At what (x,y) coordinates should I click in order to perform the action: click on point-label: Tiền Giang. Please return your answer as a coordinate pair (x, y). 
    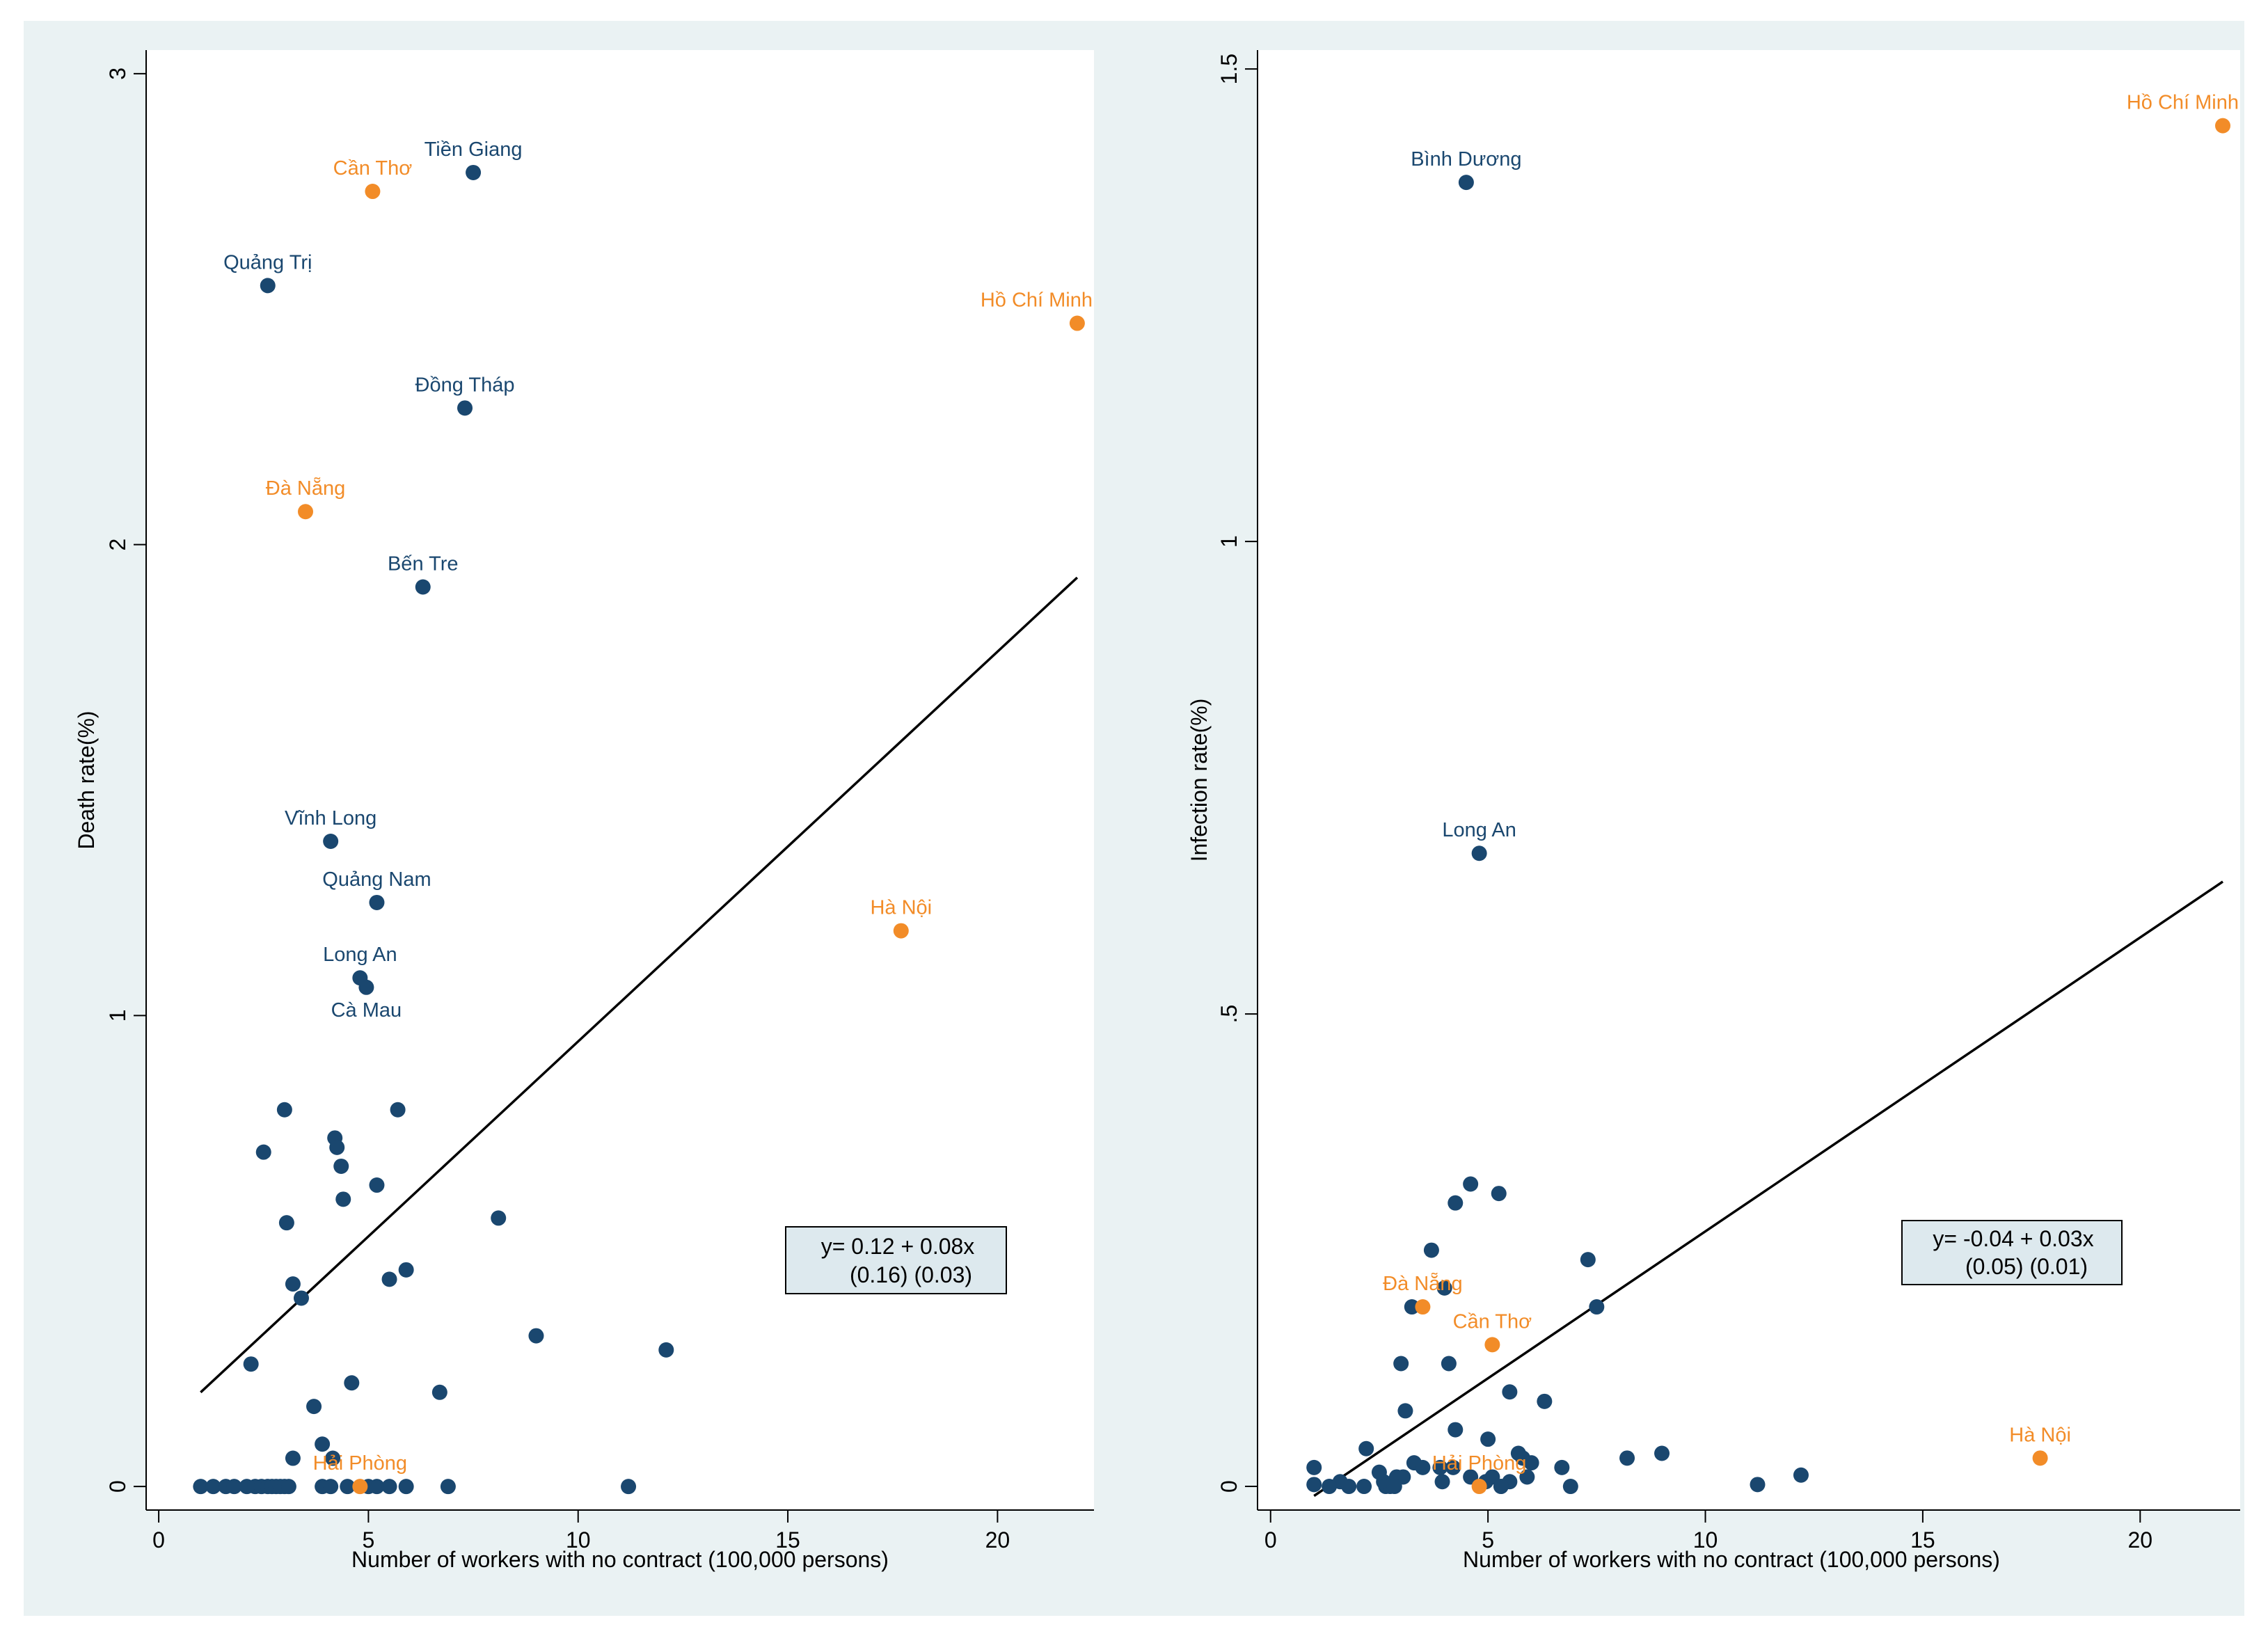
    Looking at the image, I should click on (474, 149).